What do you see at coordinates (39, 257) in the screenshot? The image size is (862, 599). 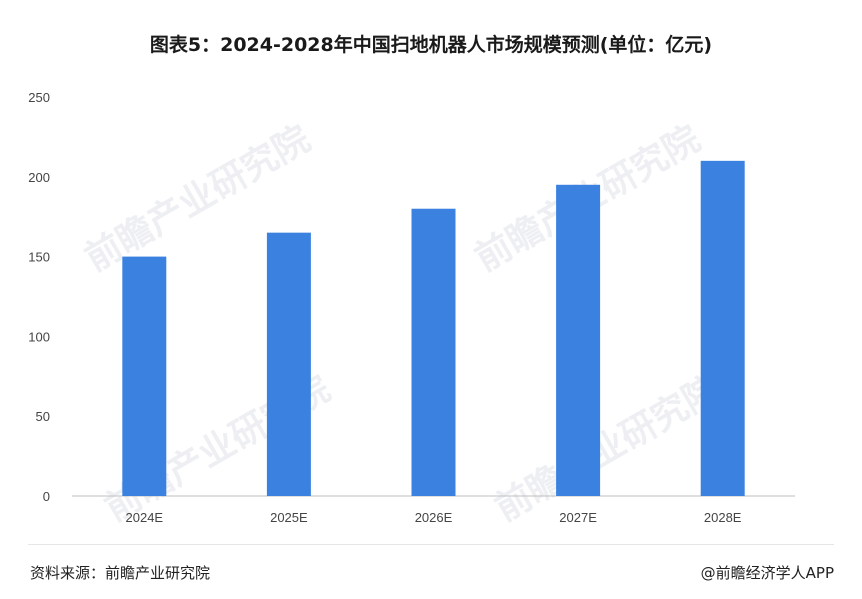 I see `y-tick-label: 150` at bounding box center [39, 257].